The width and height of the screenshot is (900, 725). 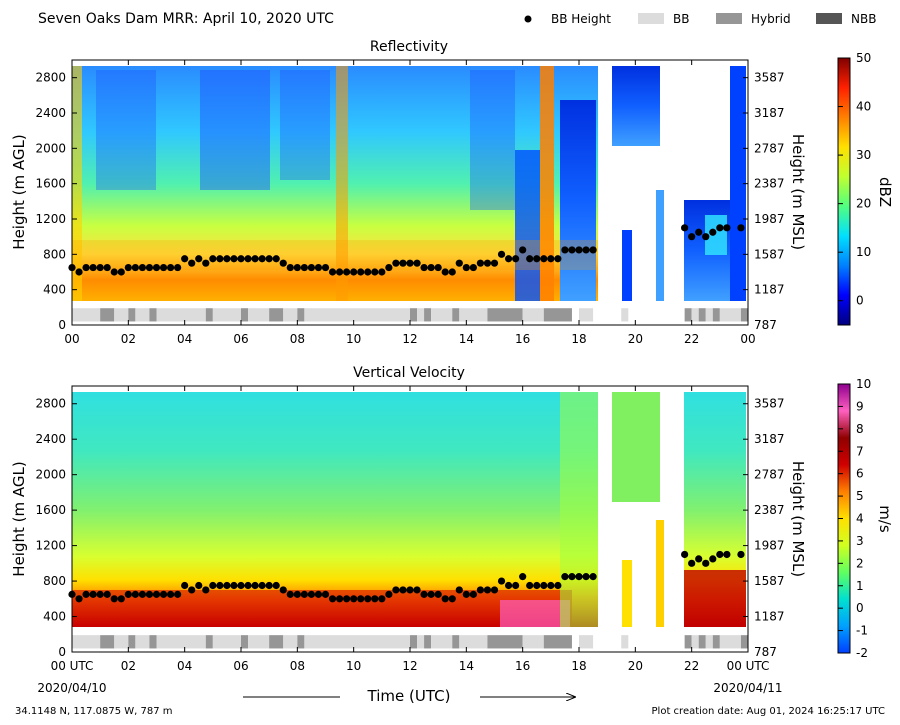 I want to click on y2-tick-label: 3187, so click(x=769, y=113).